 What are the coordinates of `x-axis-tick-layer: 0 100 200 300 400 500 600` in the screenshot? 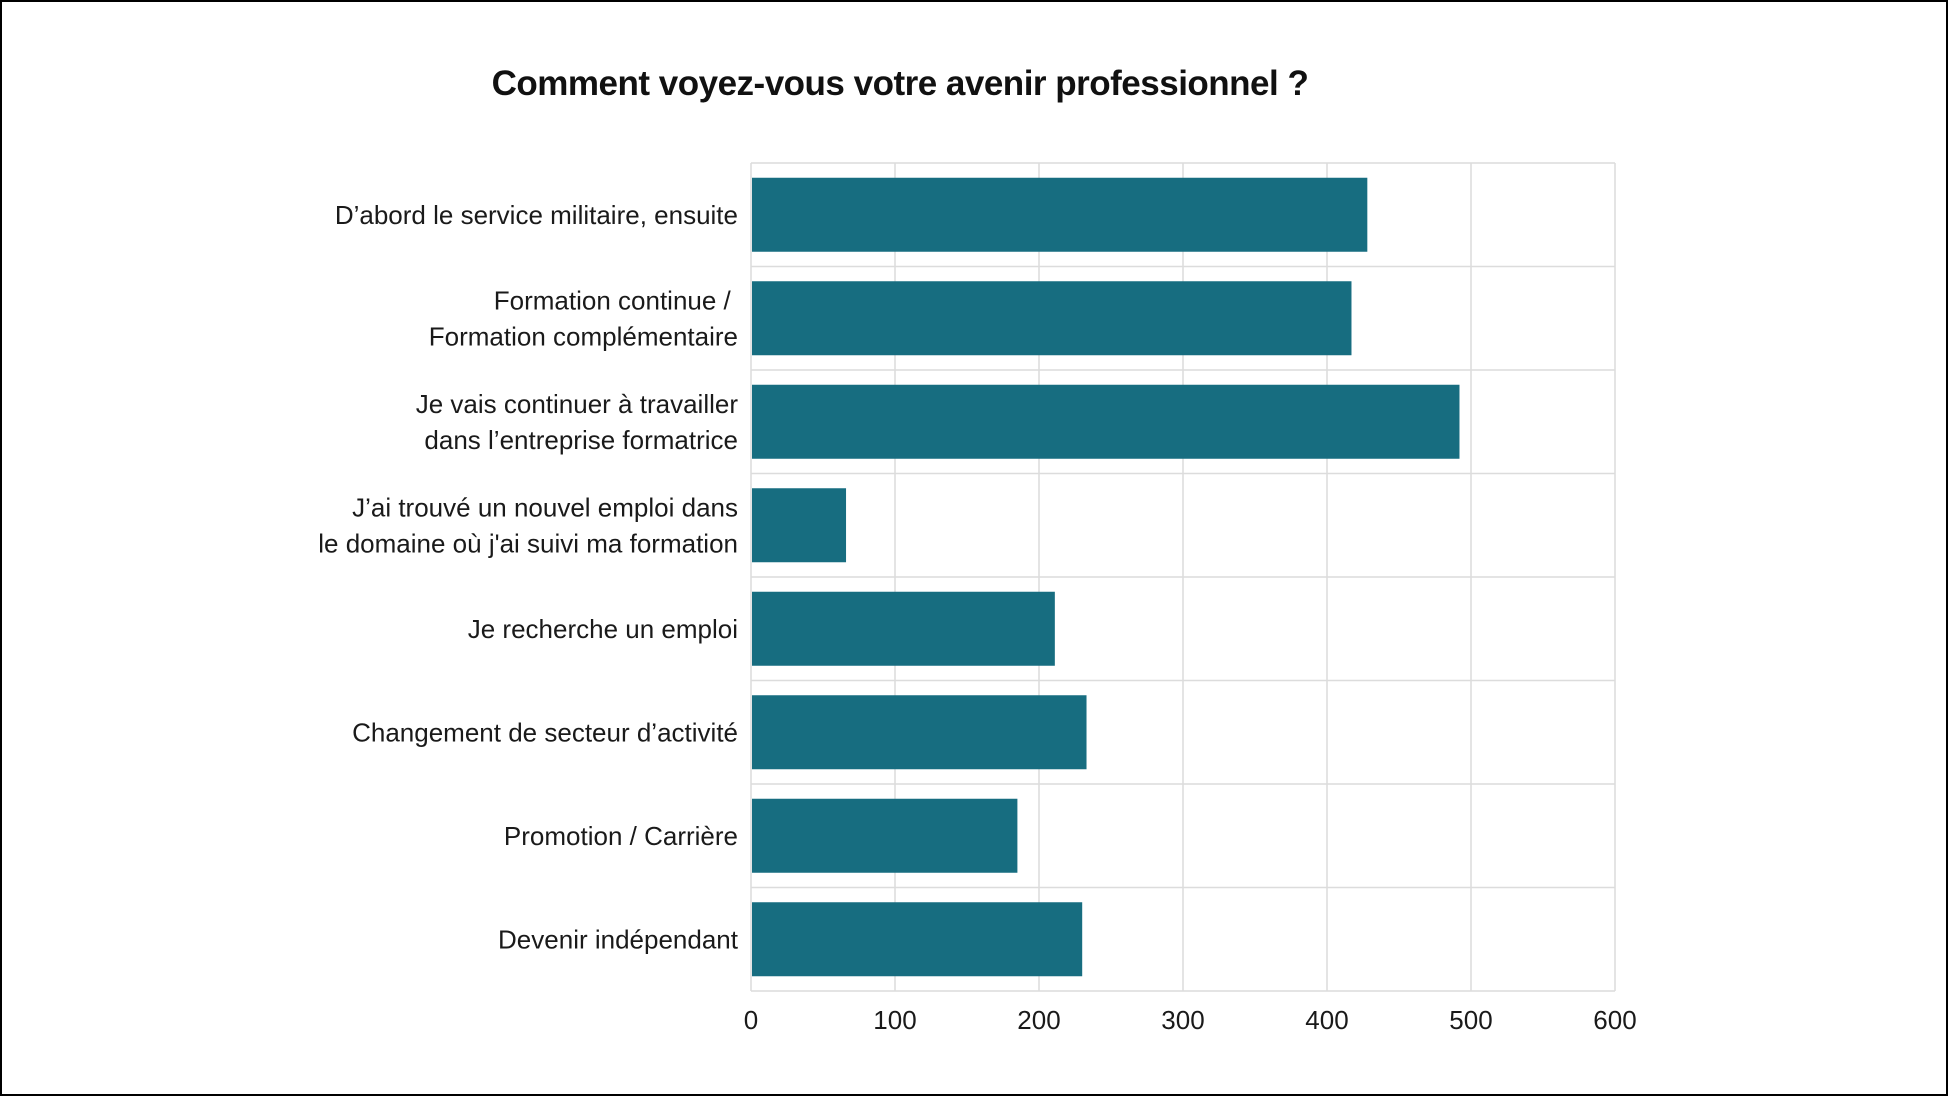 It's located at (1190, 1020).